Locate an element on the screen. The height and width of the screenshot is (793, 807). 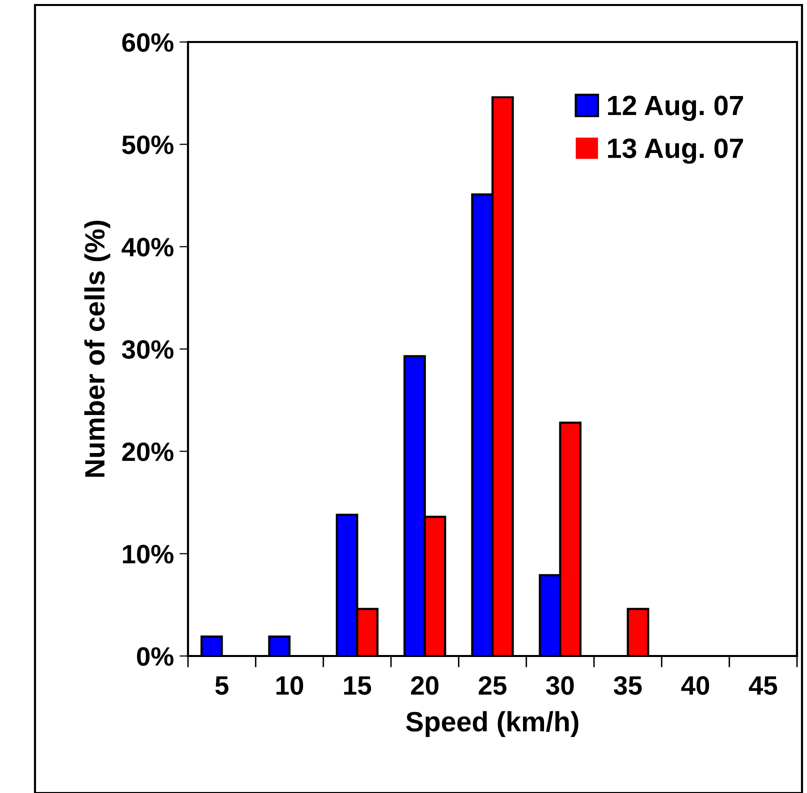
y-tick-label: 0% is located at coordinates (155, 656).